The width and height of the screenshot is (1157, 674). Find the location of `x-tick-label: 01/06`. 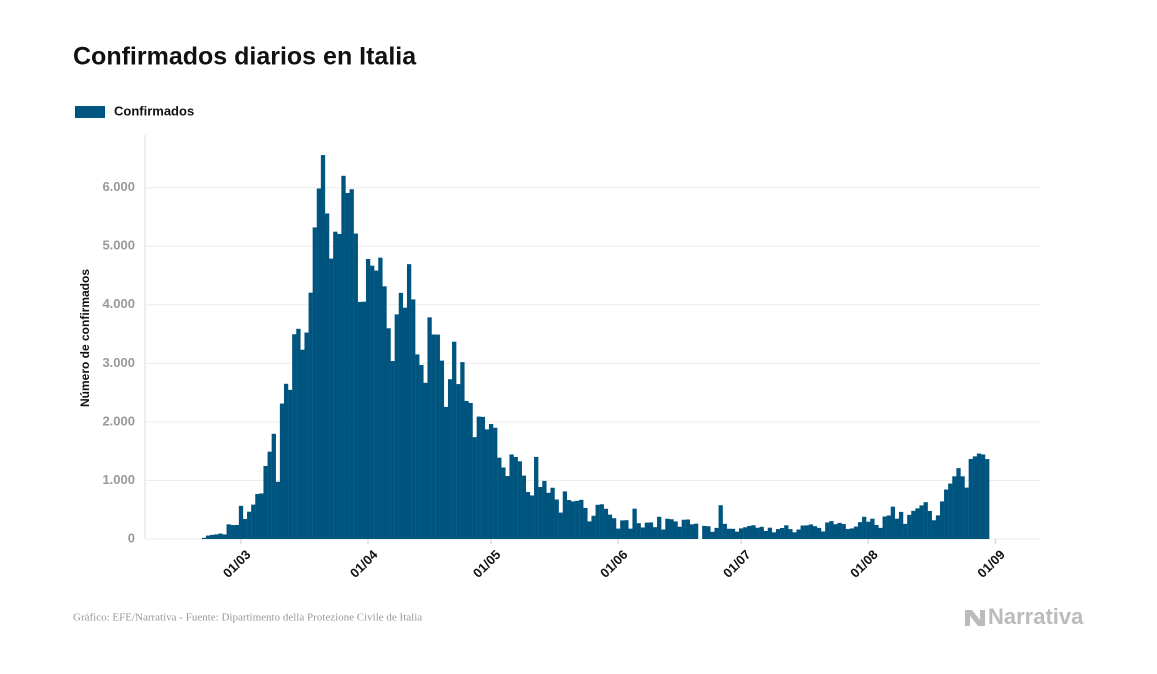

x-tick-label: 01/06 is located at coordinates (614, 564).